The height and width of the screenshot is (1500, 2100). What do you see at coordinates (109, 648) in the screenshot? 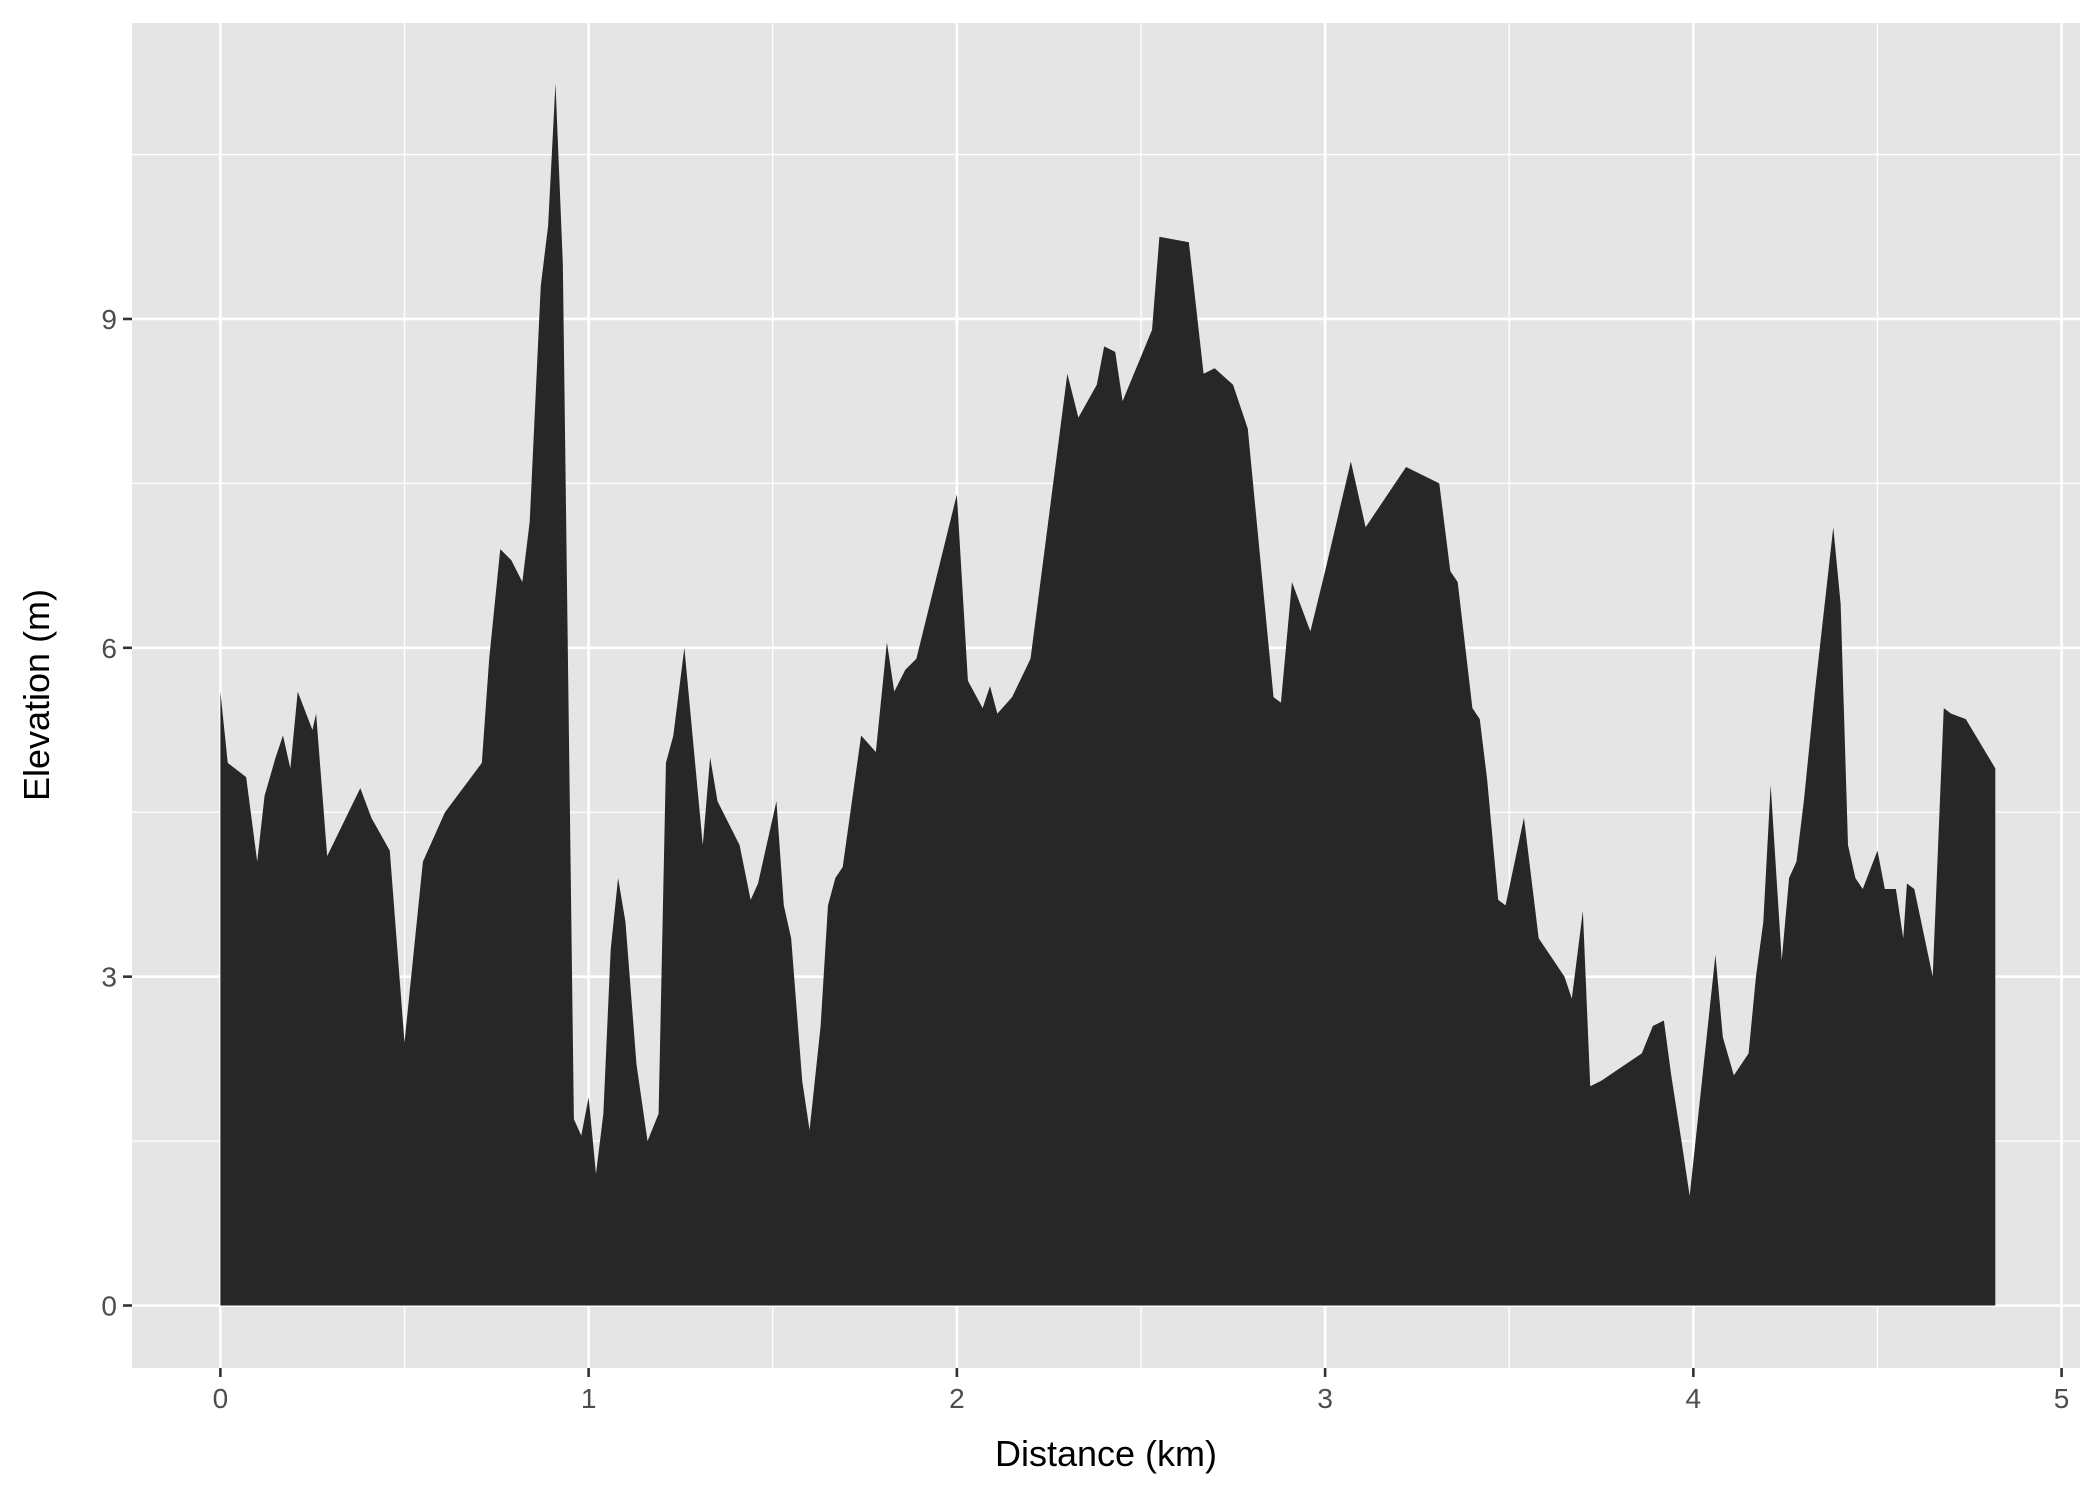
I see `y-tick-label: 6` at bounding box center [109, 648].